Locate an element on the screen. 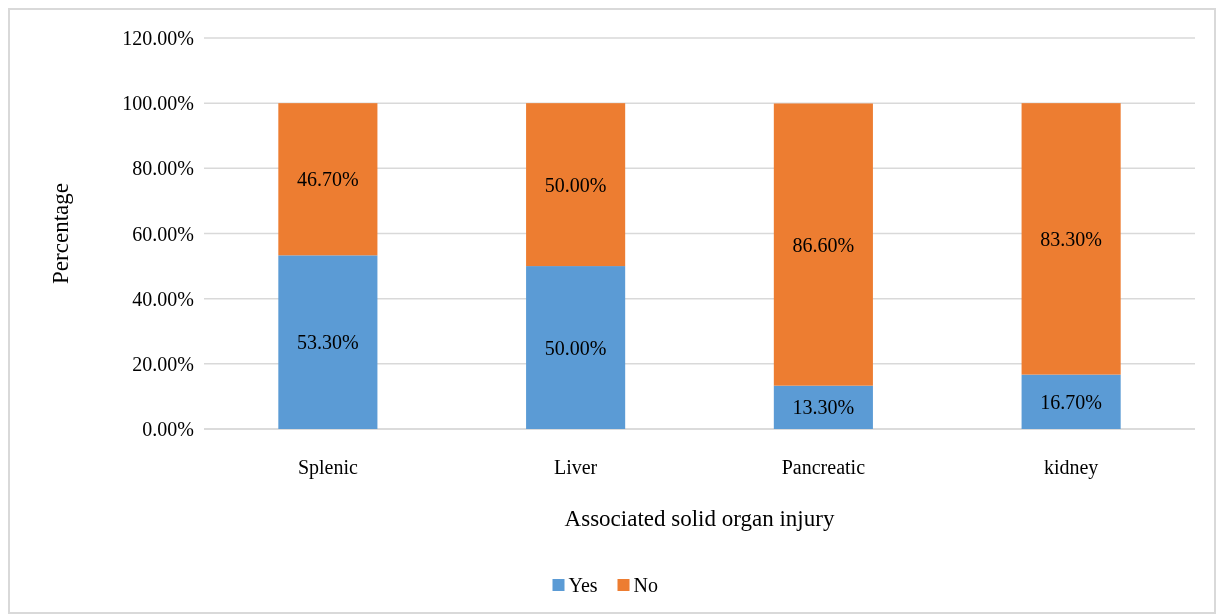 This screenshot has width=1224, height=614. data-label: 16.70% is located at coordinates (1071, 401).